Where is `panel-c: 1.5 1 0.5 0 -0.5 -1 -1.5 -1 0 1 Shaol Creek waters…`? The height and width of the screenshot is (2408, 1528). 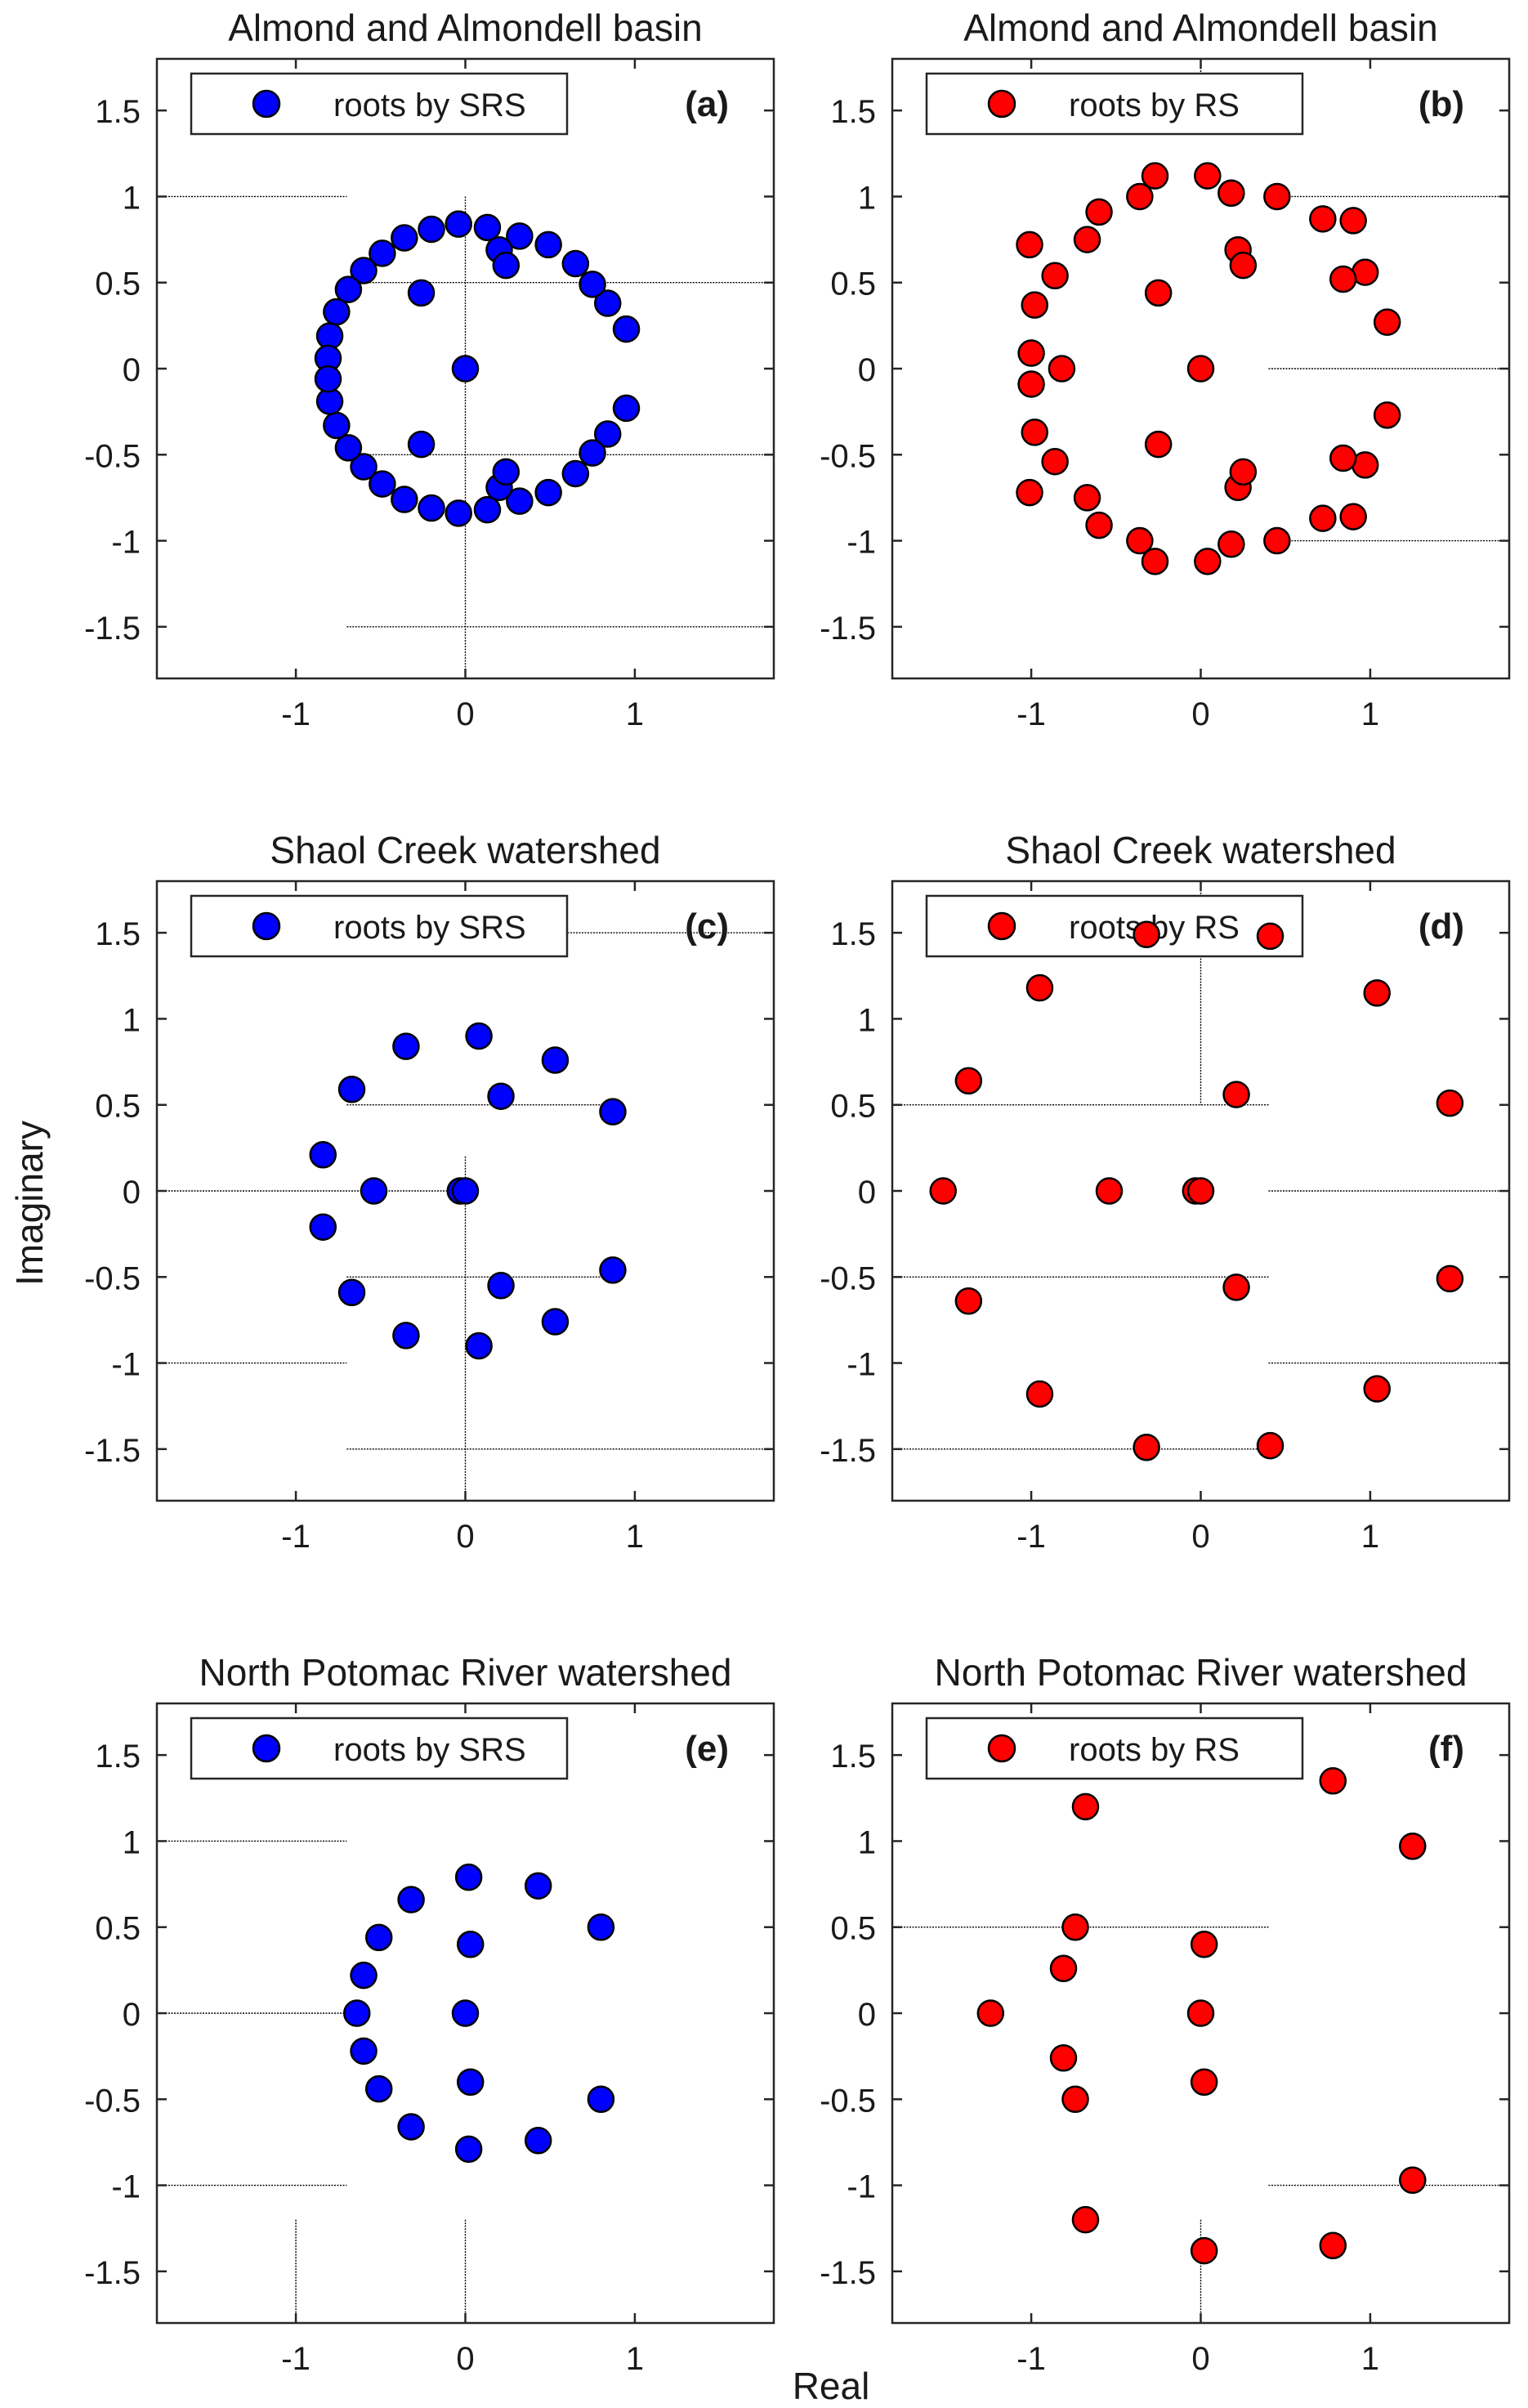 panel-c: 1.5 1 0.5 0 -0.5 -1 -1.5 -1 0 1 Shaol Creek waters… is located at coordinates (429, 1192).